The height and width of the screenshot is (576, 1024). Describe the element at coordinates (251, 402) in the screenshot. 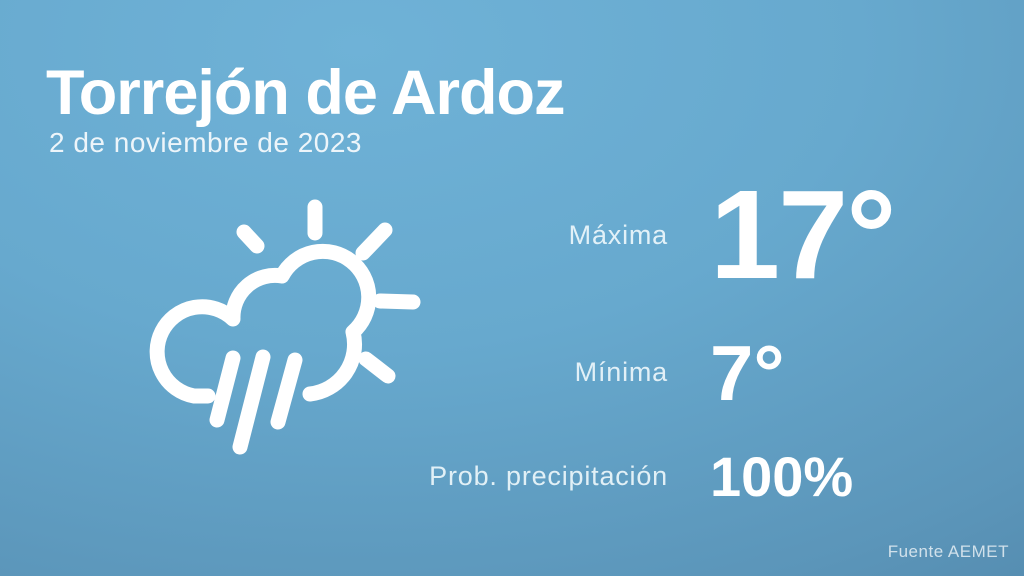

I see `rain-streak-middle` at that location.